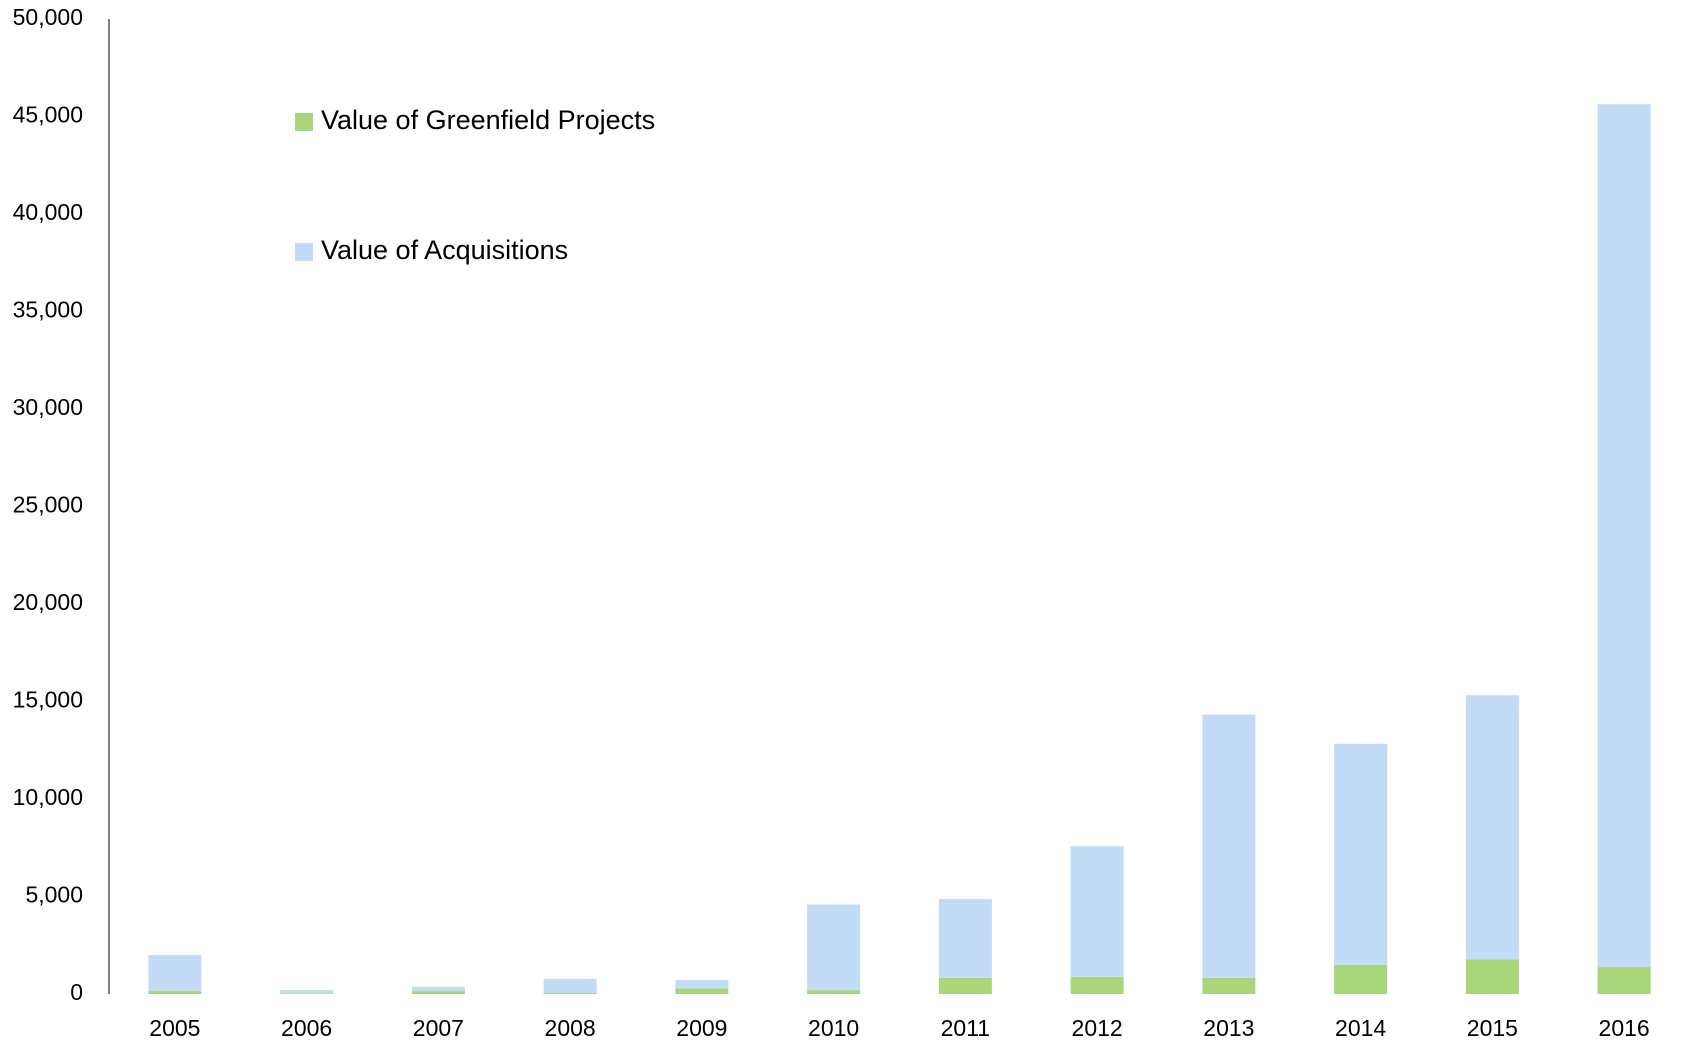  I want to click on legend-label: Value of Acquisitions, so click(444, 250).